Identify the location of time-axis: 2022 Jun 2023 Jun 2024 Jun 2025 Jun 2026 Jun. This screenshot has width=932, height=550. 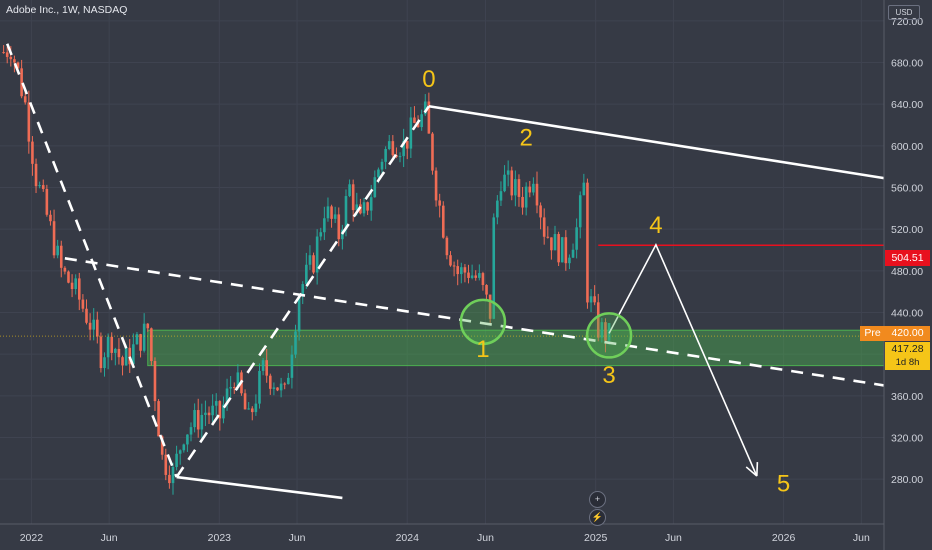
(445, 538).